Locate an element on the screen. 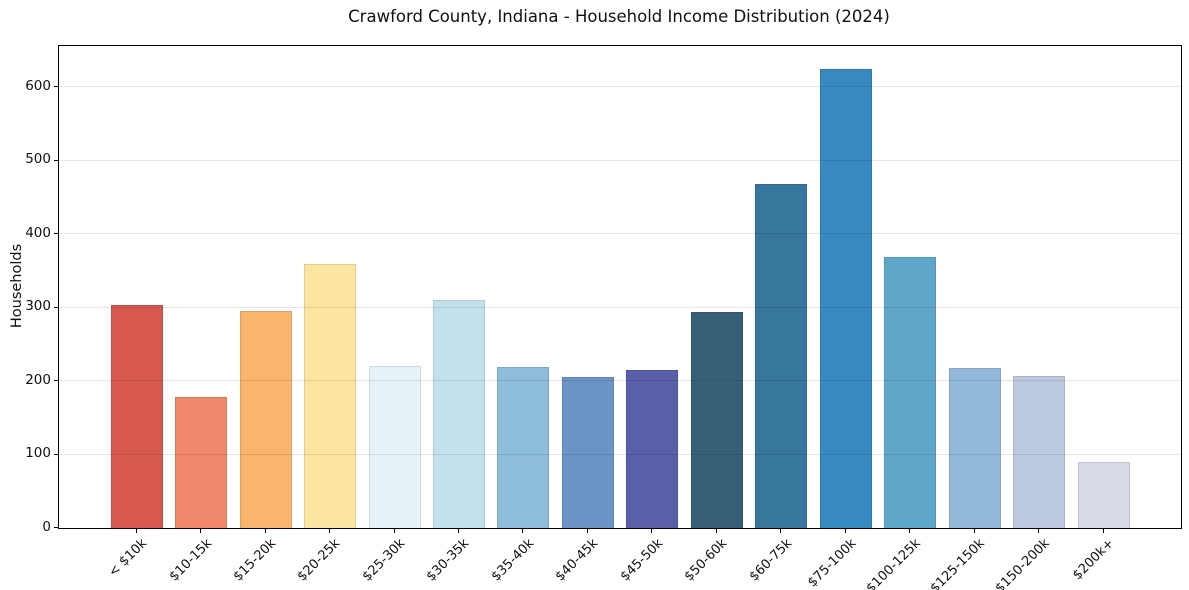  y-tick-label: 0 is located at coordinates (46, 526).